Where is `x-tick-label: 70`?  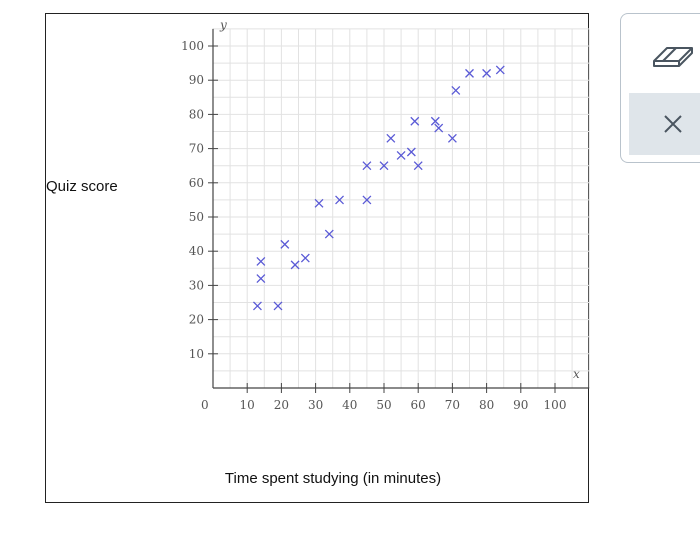
x-tick-label: 70 is located at coordinates (452, 405).